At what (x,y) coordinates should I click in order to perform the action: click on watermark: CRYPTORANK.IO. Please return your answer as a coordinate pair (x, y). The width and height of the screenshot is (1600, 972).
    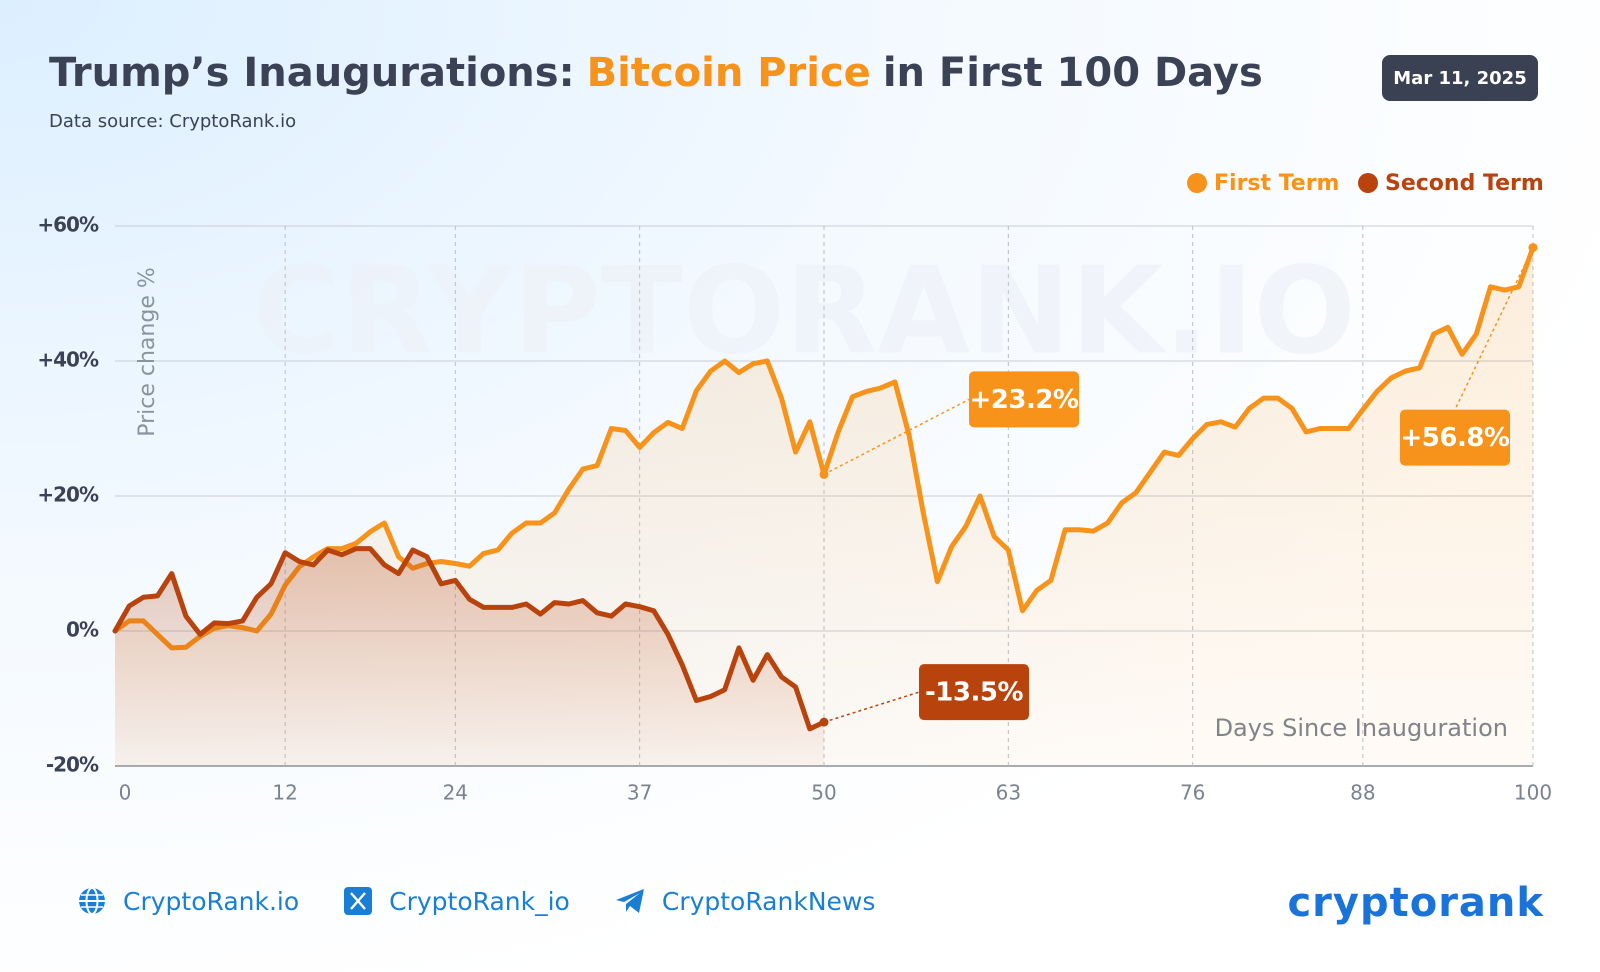
    Looking at the image, I should click on (804, 312).